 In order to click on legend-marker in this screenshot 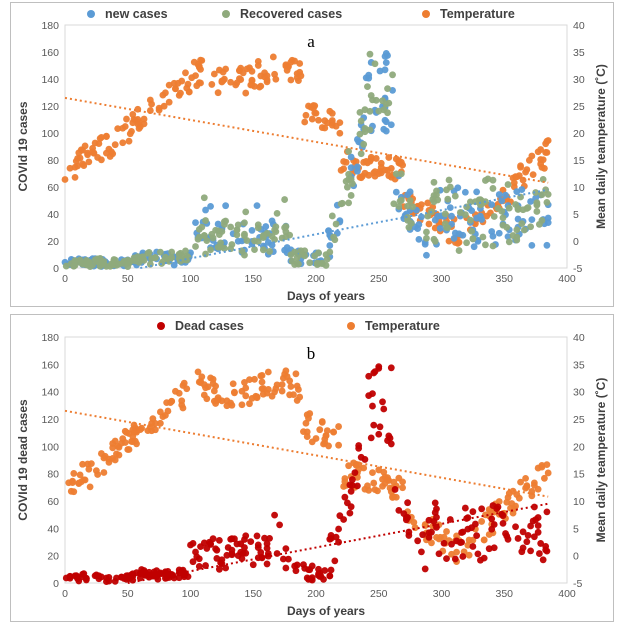, I will do `click(426, 14)`.